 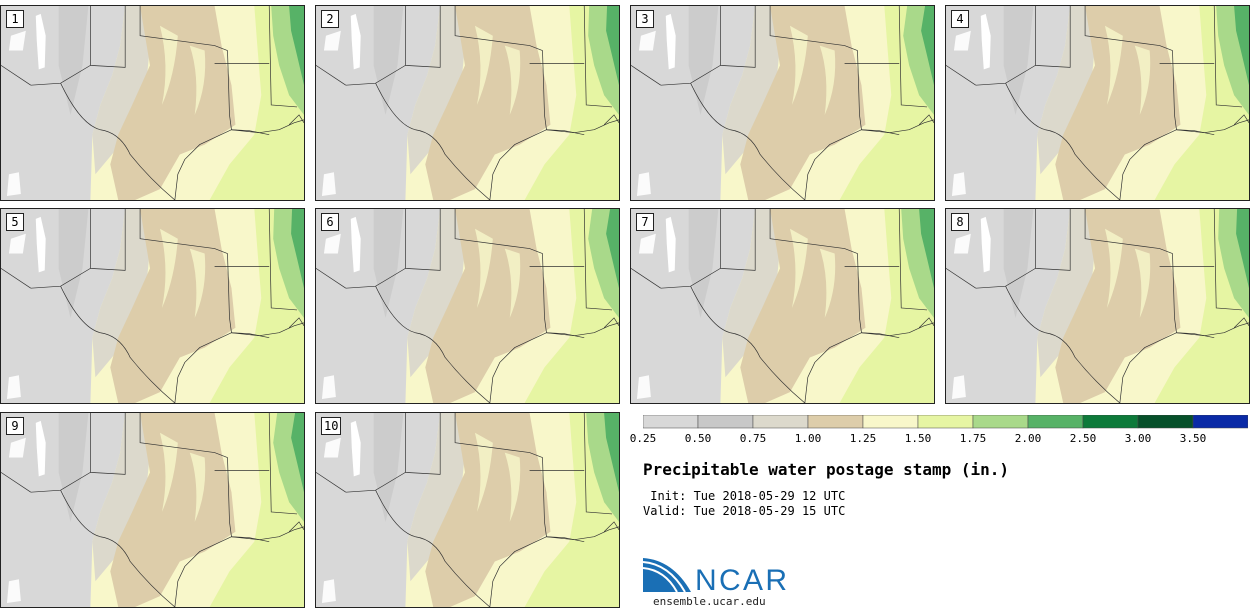 What do you see at coordinates (1097, 306) in the screenshot?
I see `ensemble-member-panel: 8` at bounding box center [1097, 306].